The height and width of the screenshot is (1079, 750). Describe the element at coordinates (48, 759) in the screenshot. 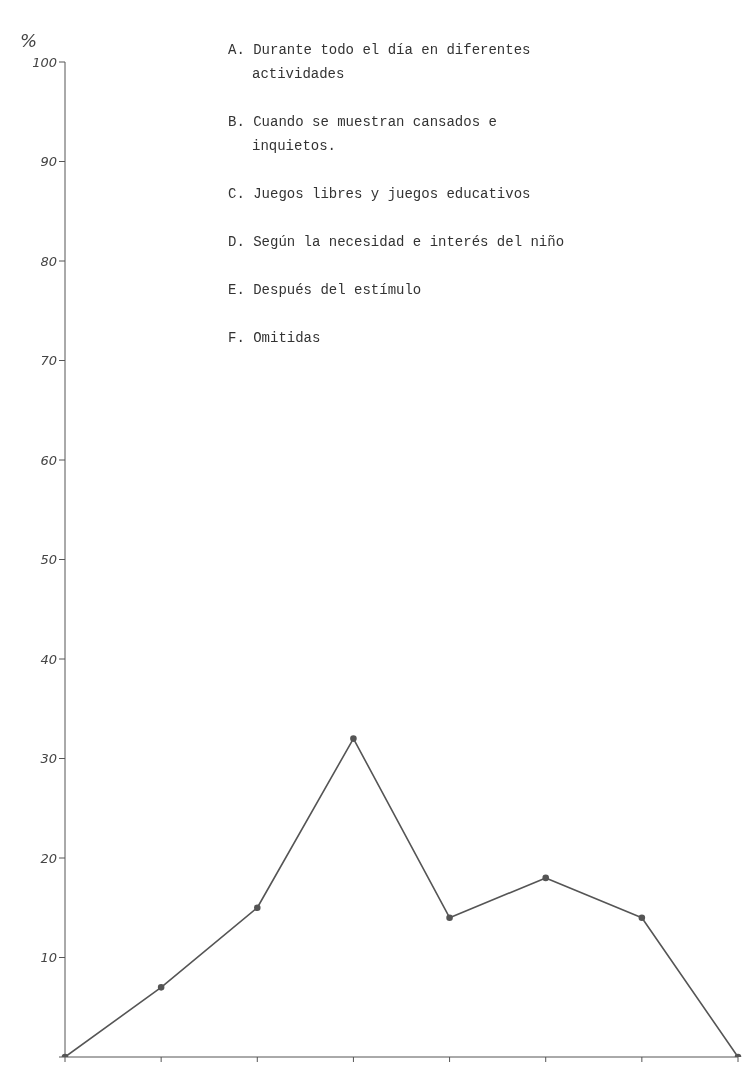

I see `y-tick-label: 30` at that location.